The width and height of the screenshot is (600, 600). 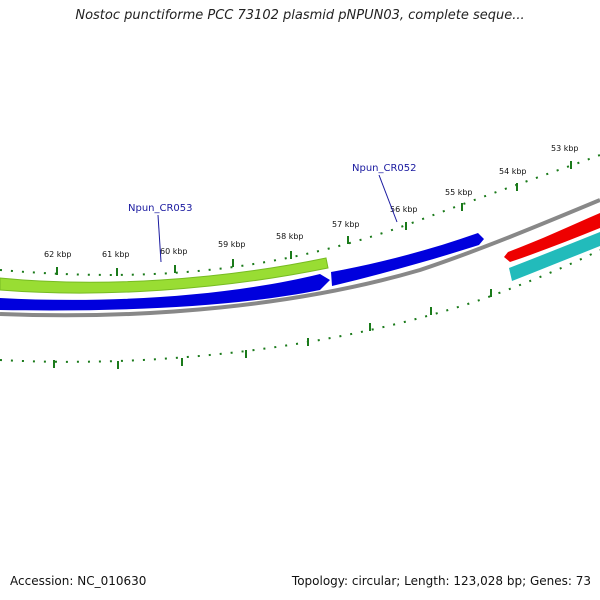 What do you see at coordinates (346, 224) in the screenshot?
I see `tick-label-57kbp: 57 kbp` at bounding box center [346, 224].